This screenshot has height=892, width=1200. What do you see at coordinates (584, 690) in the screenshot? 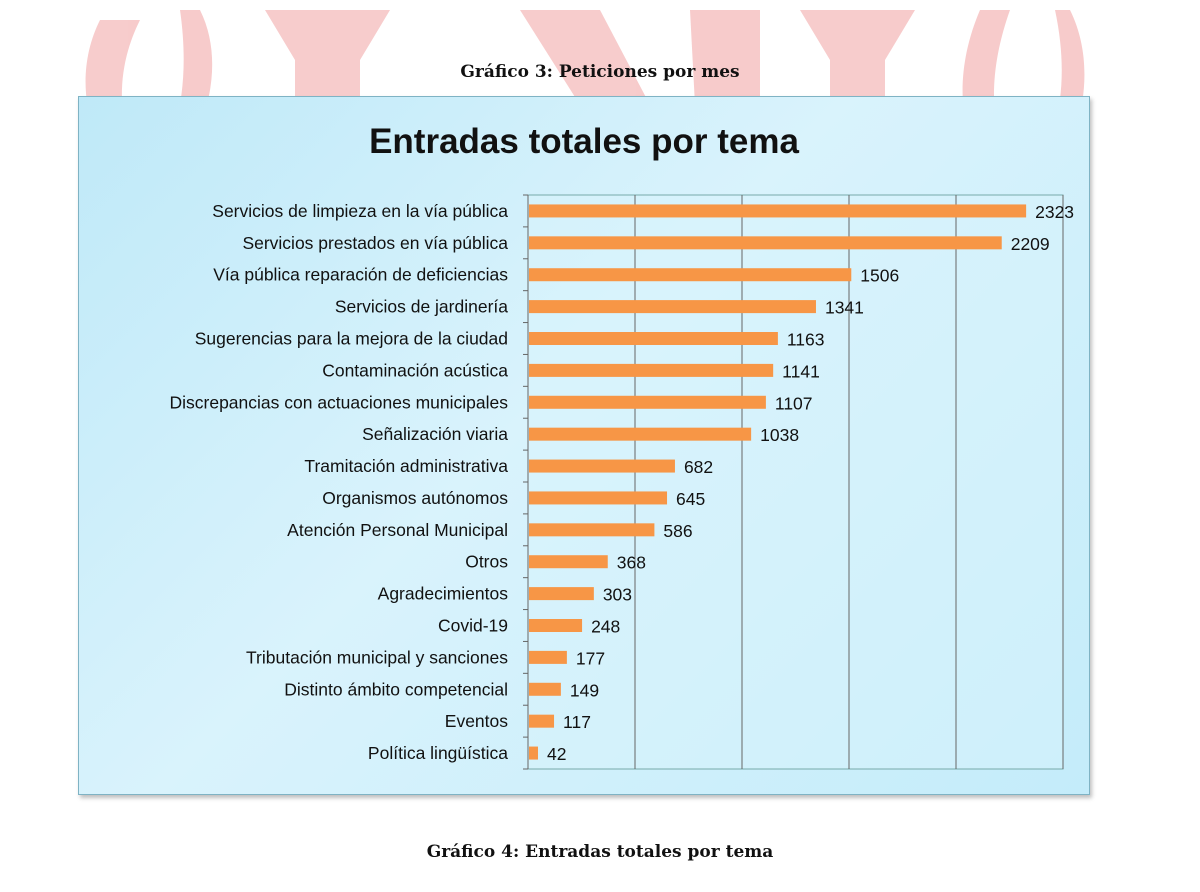
I see `value-label: 149` at bounding box center [584, 690].